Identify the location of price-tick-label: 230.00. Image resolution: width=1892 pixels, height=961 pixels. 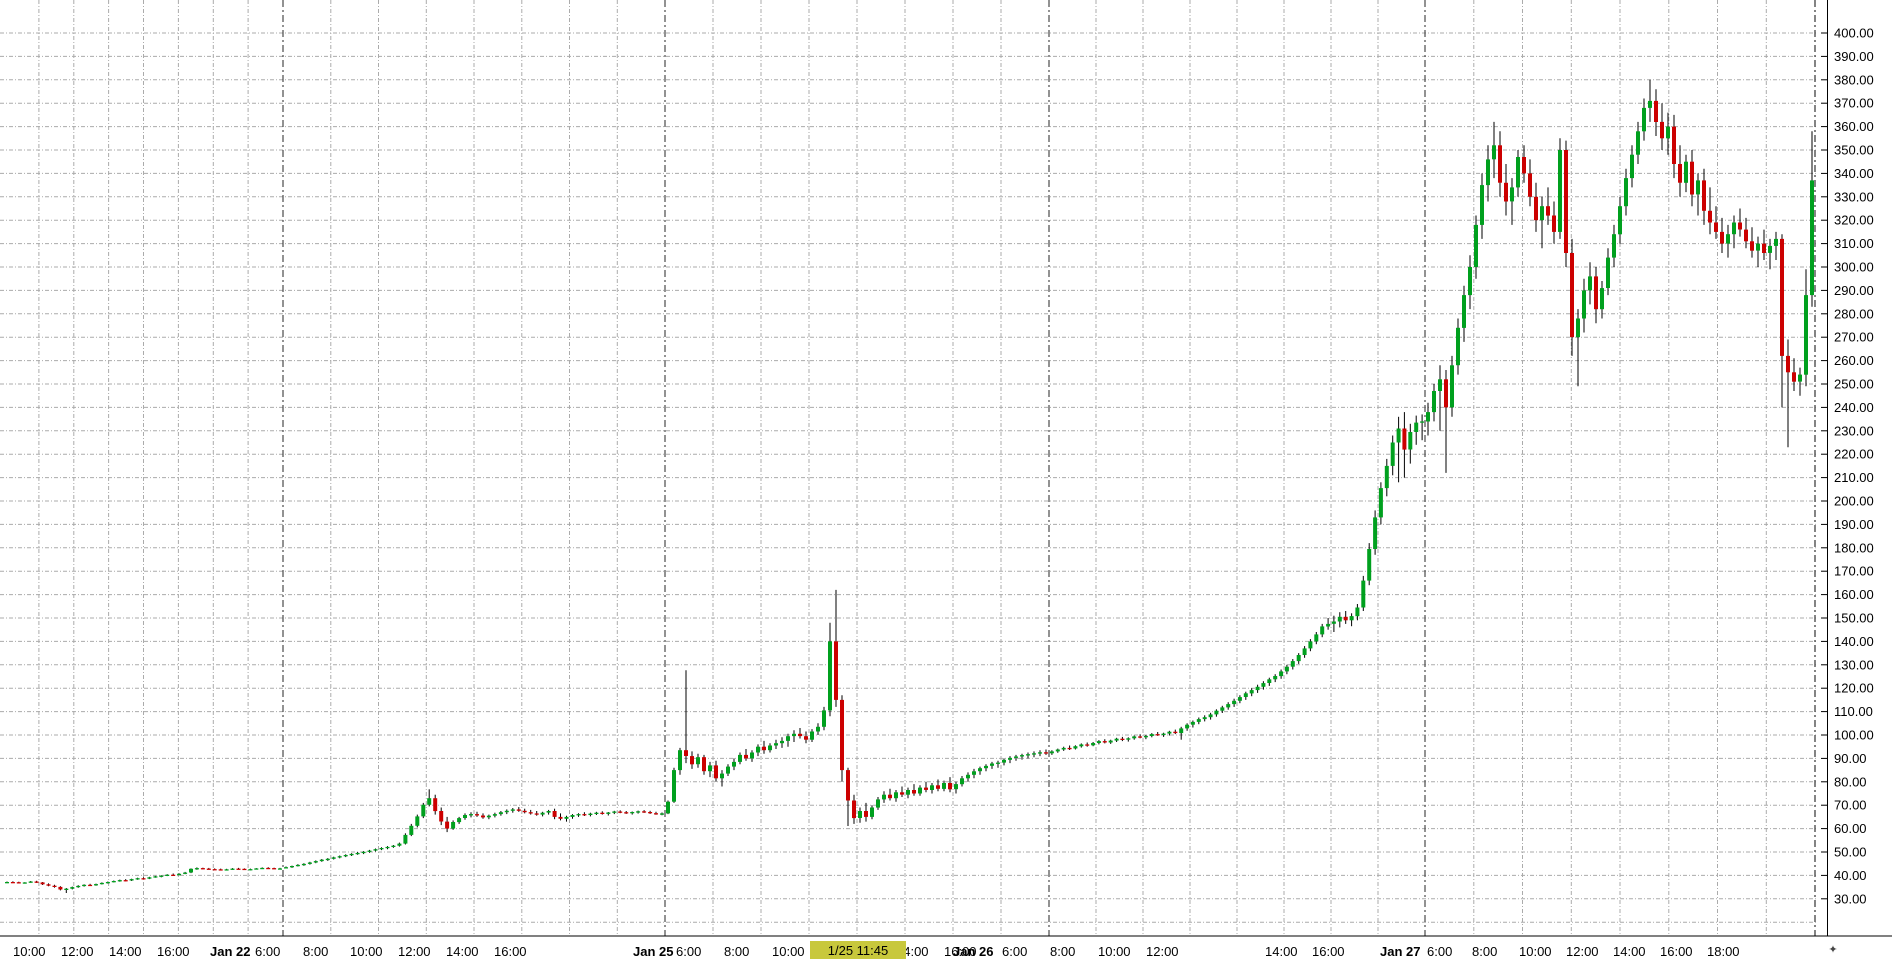
(1854, 430).